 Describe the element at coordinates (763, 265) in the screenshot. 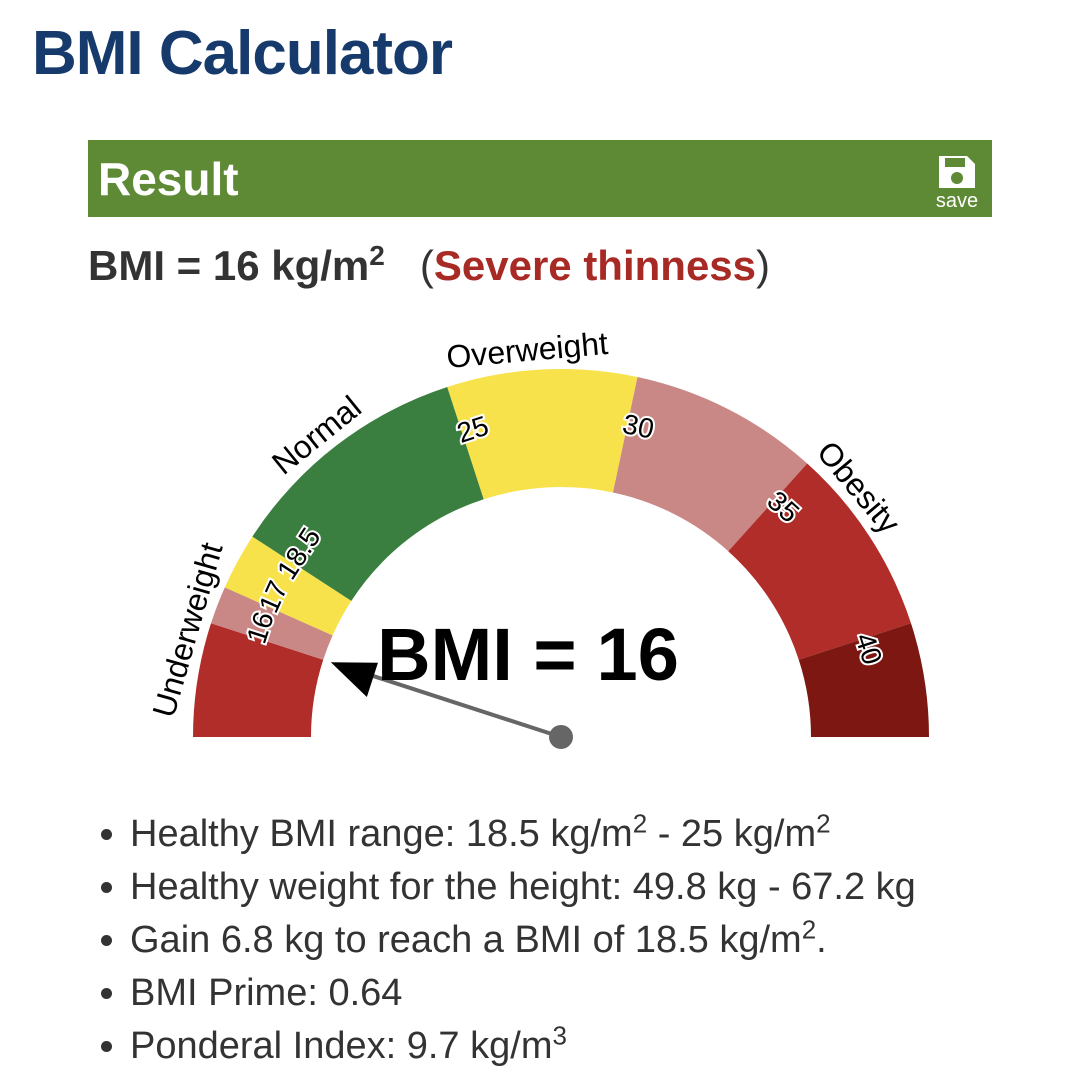

I see `paren: )` at that location.